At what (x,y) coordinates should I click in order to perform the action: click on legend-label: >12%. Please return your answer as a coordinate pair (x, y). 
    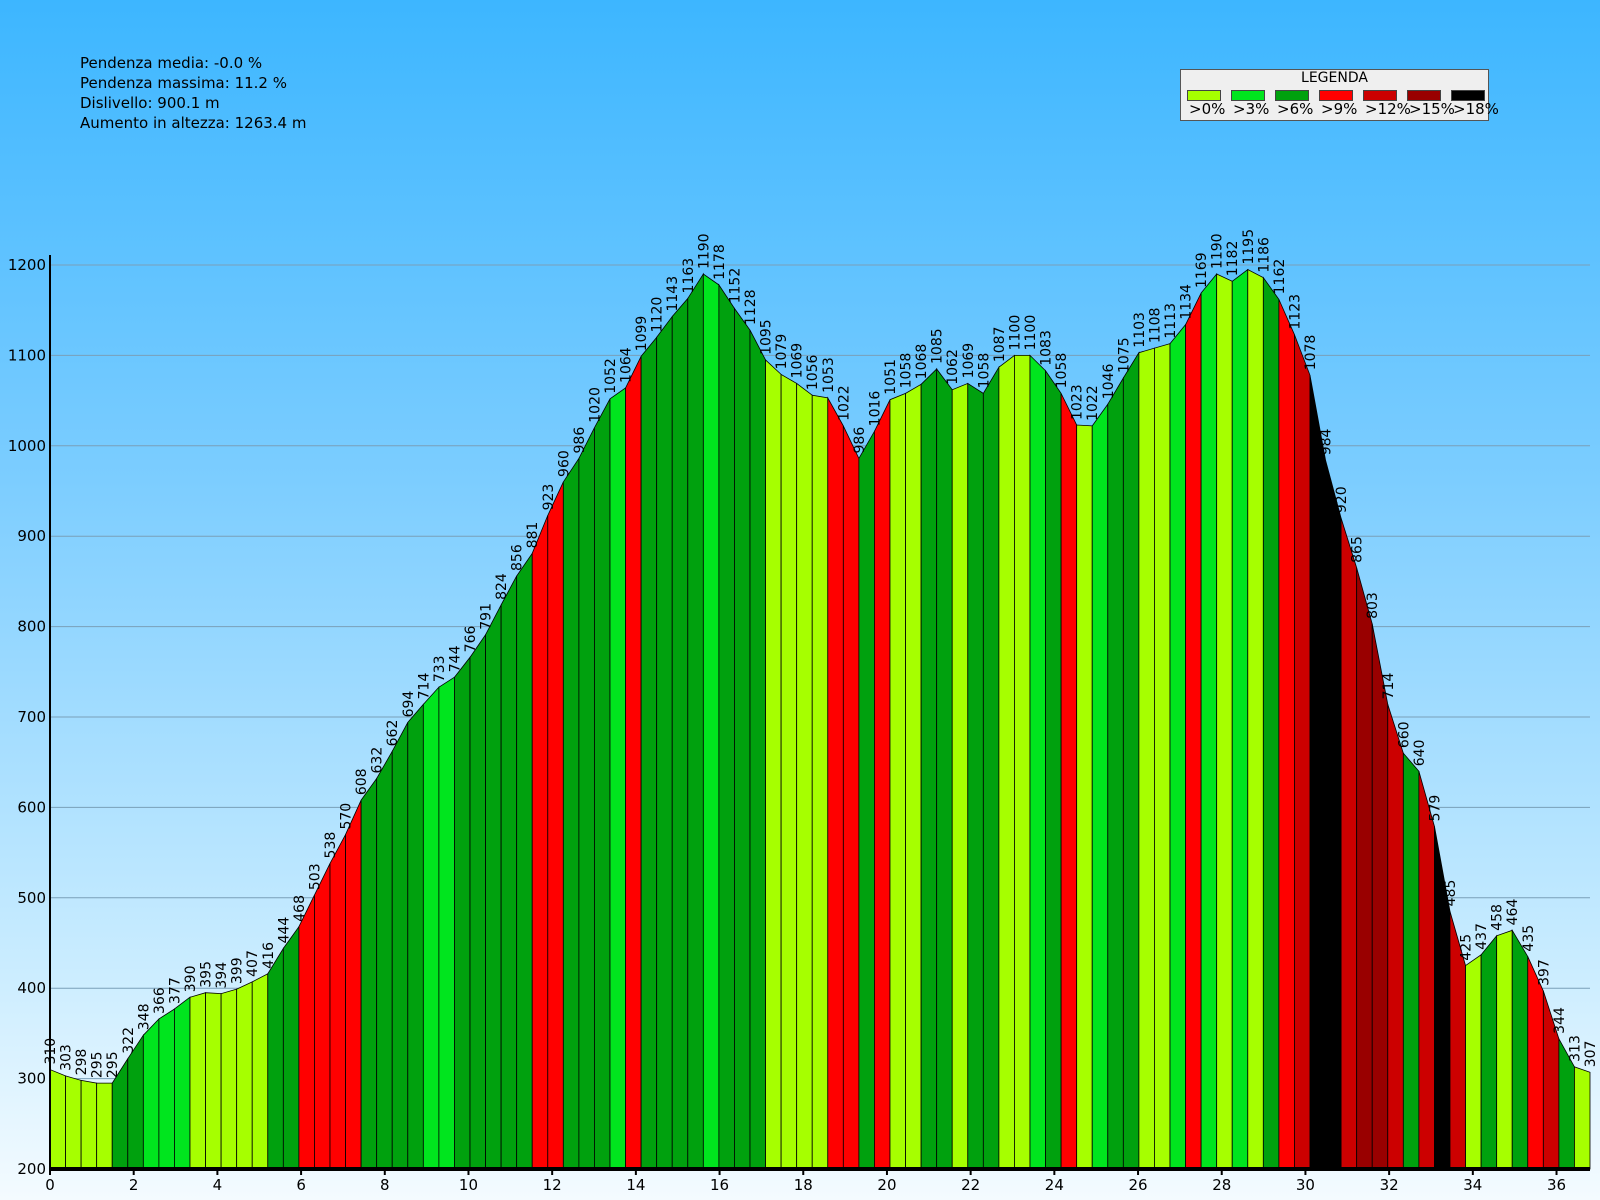
    Looking at the image, I should click on (1388, 109).